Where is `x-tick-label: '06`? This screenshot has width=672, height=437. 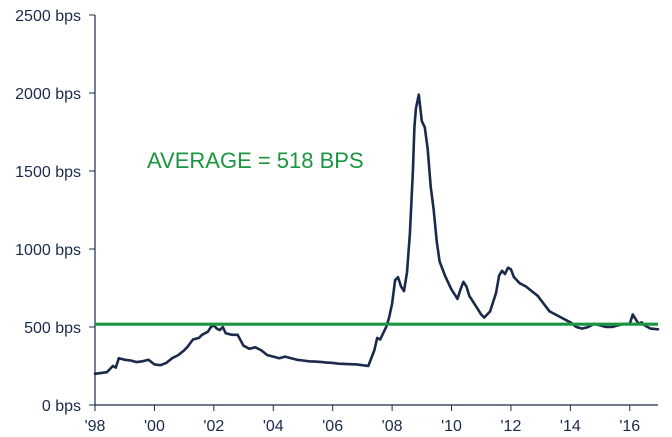 x-tick-label: '06 is located at coordinates (332, 426).